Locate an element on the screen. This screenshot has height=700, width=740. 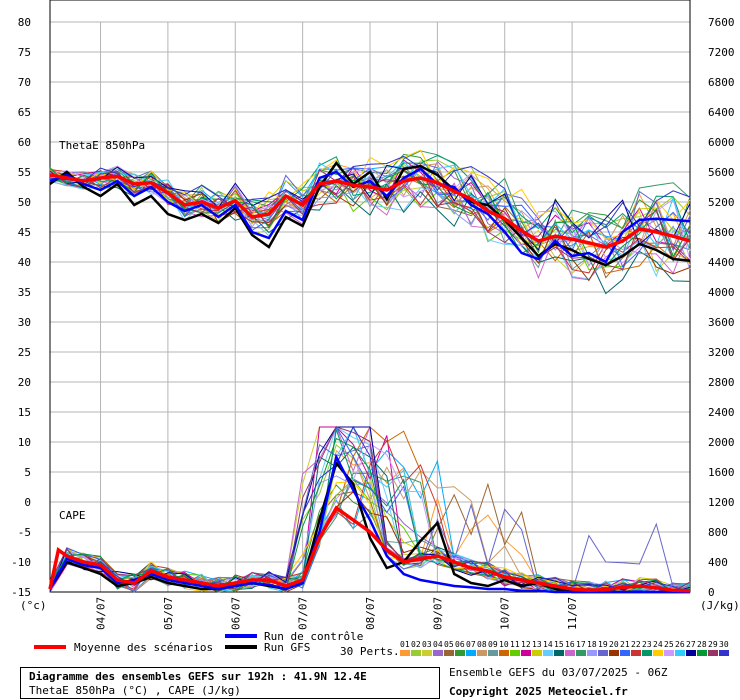
right-tick-label: 2000 is located at coordinates (721, 442).